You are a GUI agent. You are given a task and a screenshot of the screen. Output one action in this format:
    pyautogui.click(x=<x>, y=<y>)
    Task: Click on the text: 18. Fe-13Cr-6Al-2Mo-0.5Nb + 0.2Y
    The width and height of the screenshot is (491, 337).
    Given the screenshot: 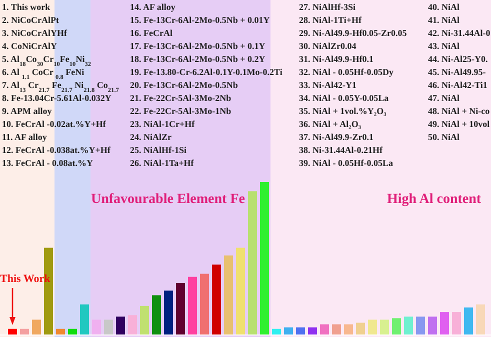 What is the action you would take?
    pyautogui.click(x=198, y=59)
    